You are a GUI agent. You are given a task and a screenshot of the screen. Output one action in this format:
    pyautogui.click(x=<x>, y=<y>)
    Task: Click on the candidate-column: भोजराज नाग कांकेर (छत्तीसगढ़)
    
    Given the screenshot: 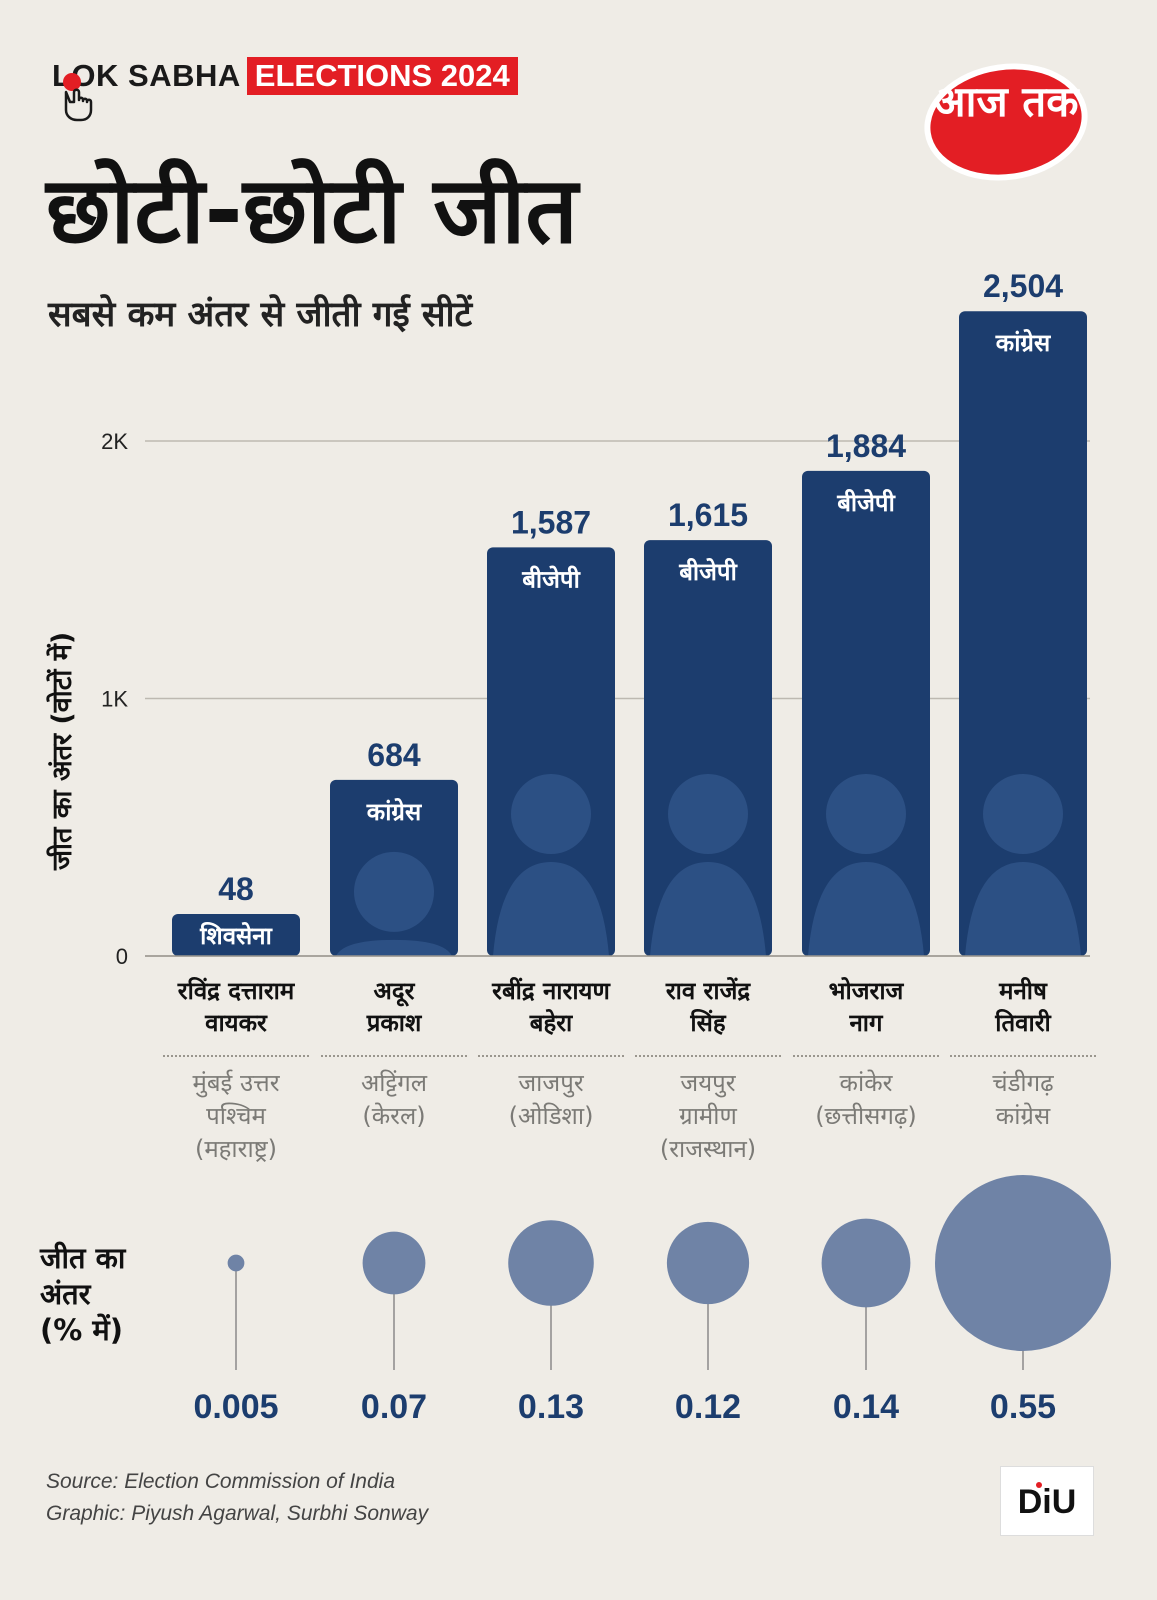 What is the action you would take?
    pyautogui.click(x=866, y=1054)
    